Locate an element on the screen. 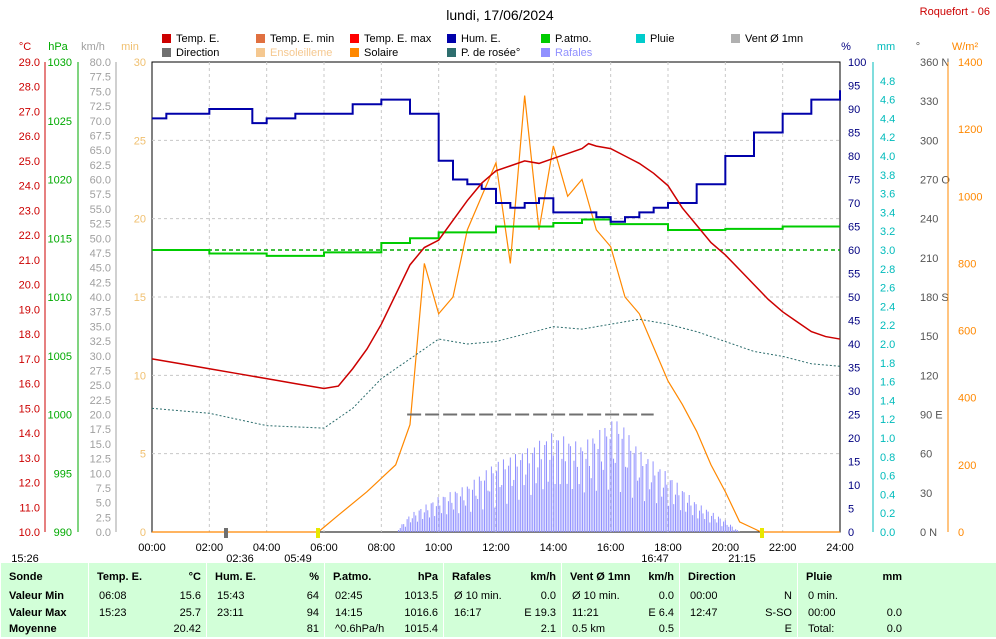  table-cell-row: 0.5 km 0.5 is located at coordinates (621, 631).